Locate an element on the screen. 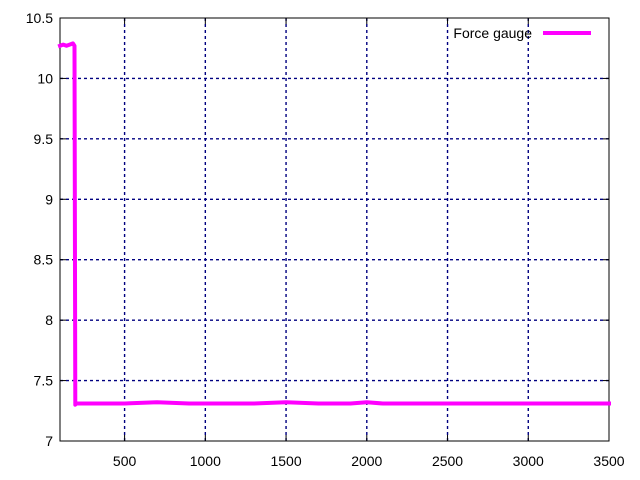  y-tick-label: 10.5 is located at coordinates (39, 18).